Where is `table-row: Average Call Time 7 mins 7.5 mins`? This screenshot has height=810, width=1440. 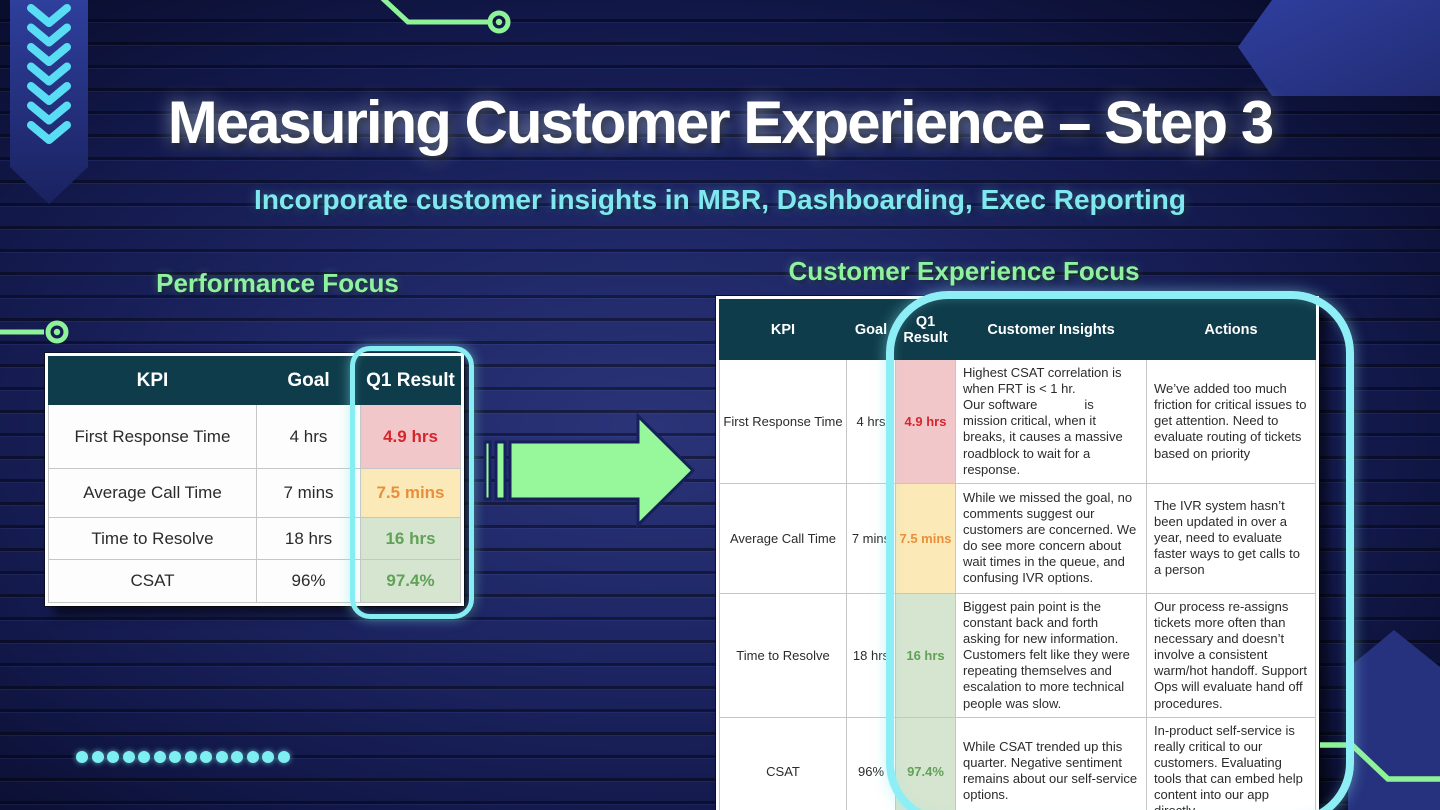 table-row: Average Call Time 7 mins 7.5 mins is located at coordinates (254, 493).